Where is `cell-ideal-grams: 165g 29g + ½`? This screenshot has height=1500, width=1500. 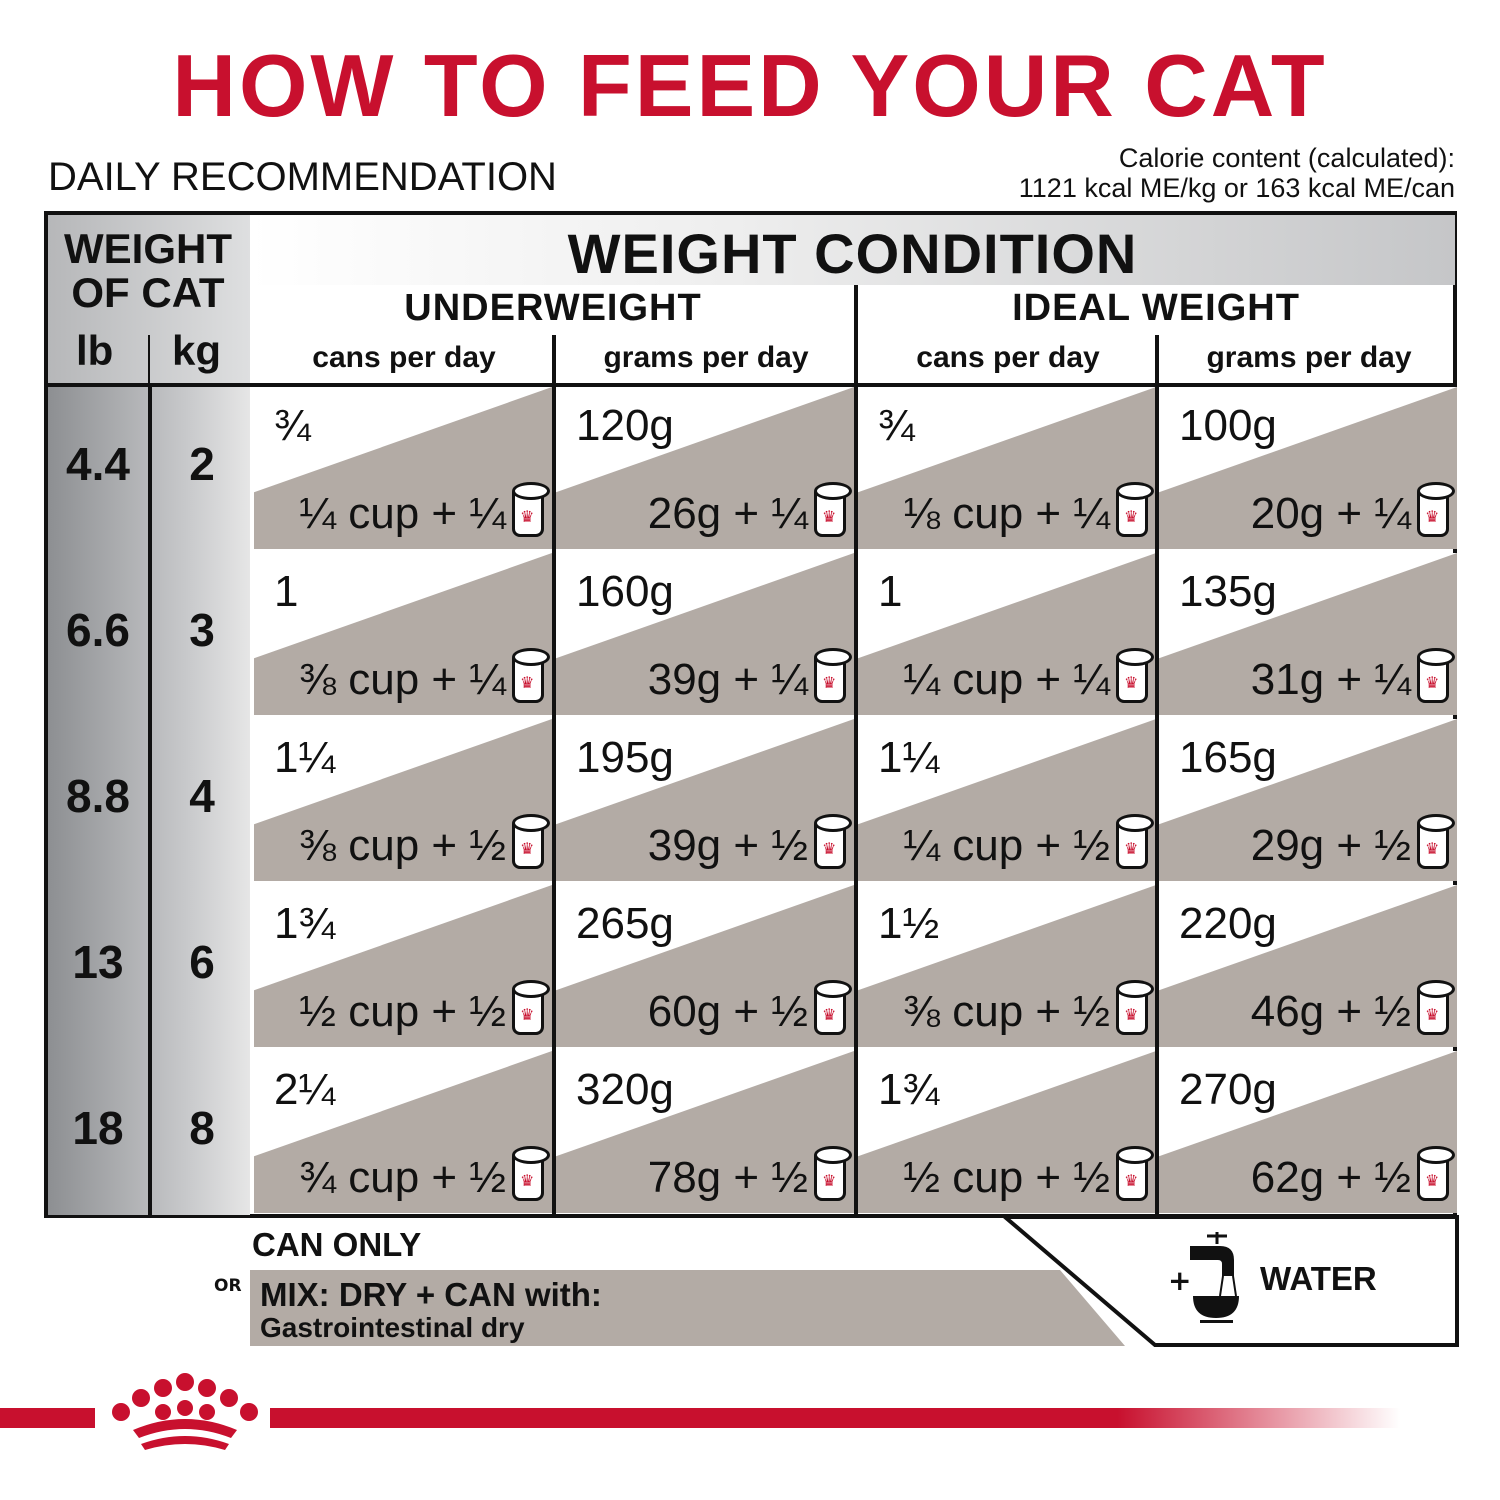 cell-ideal-grams: 165g 29g + ½ is located at coordinates (1308, 800).